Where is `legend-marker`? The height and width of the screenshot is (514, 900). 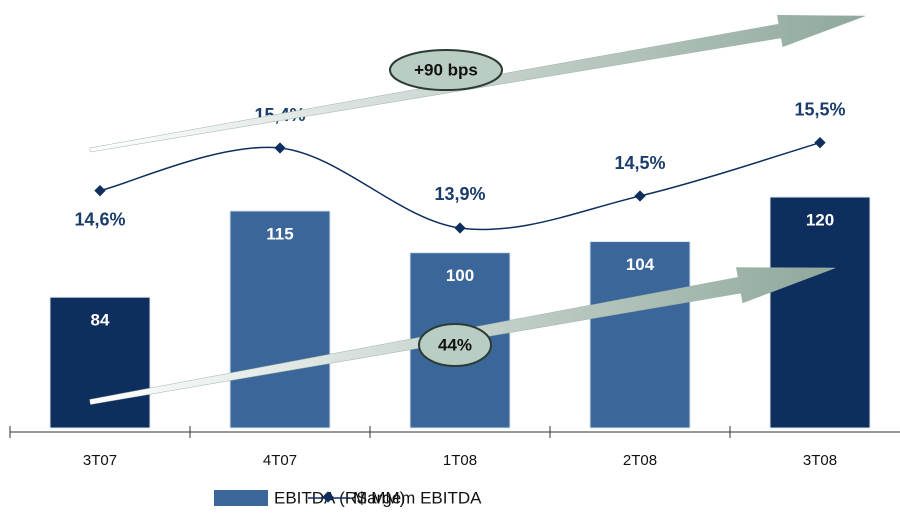 legend-marker is located at coordinates (328, 497).